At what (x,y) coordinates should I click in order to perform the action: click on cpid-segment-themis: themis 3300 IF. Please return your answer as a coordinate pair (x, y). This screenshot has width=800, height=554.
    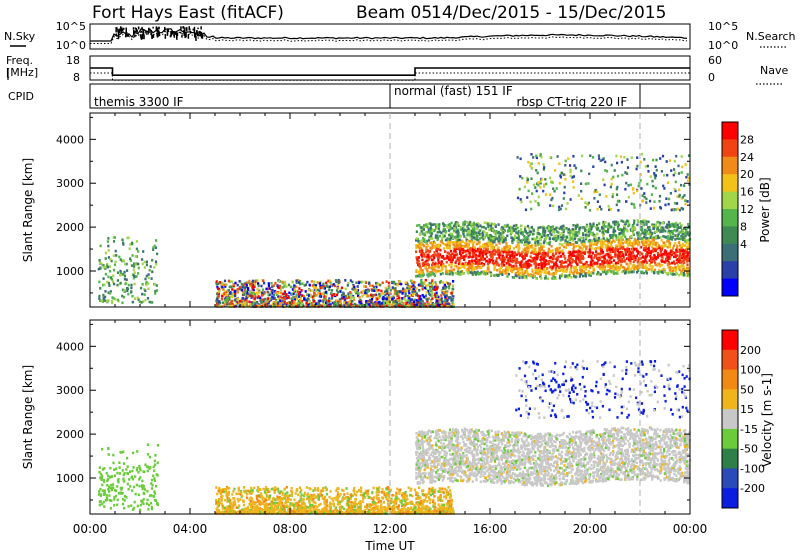
    Looking at the image, I should click on (139, 102).